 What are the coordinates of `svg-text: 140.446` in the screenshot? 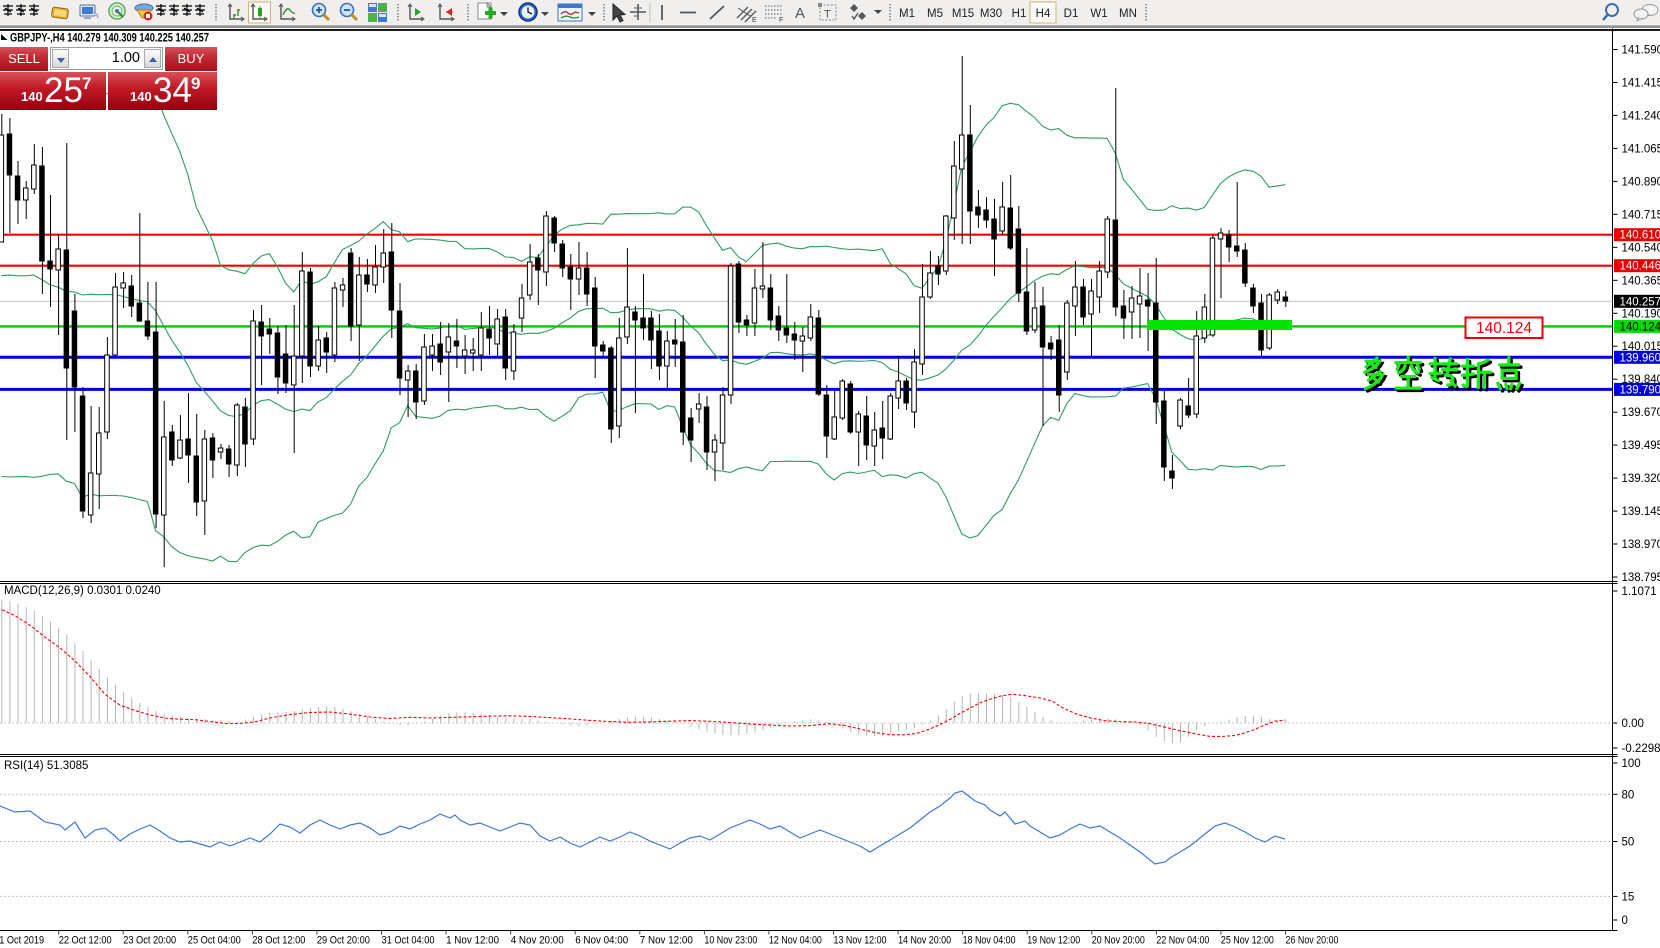 It's located at (1640, 267).